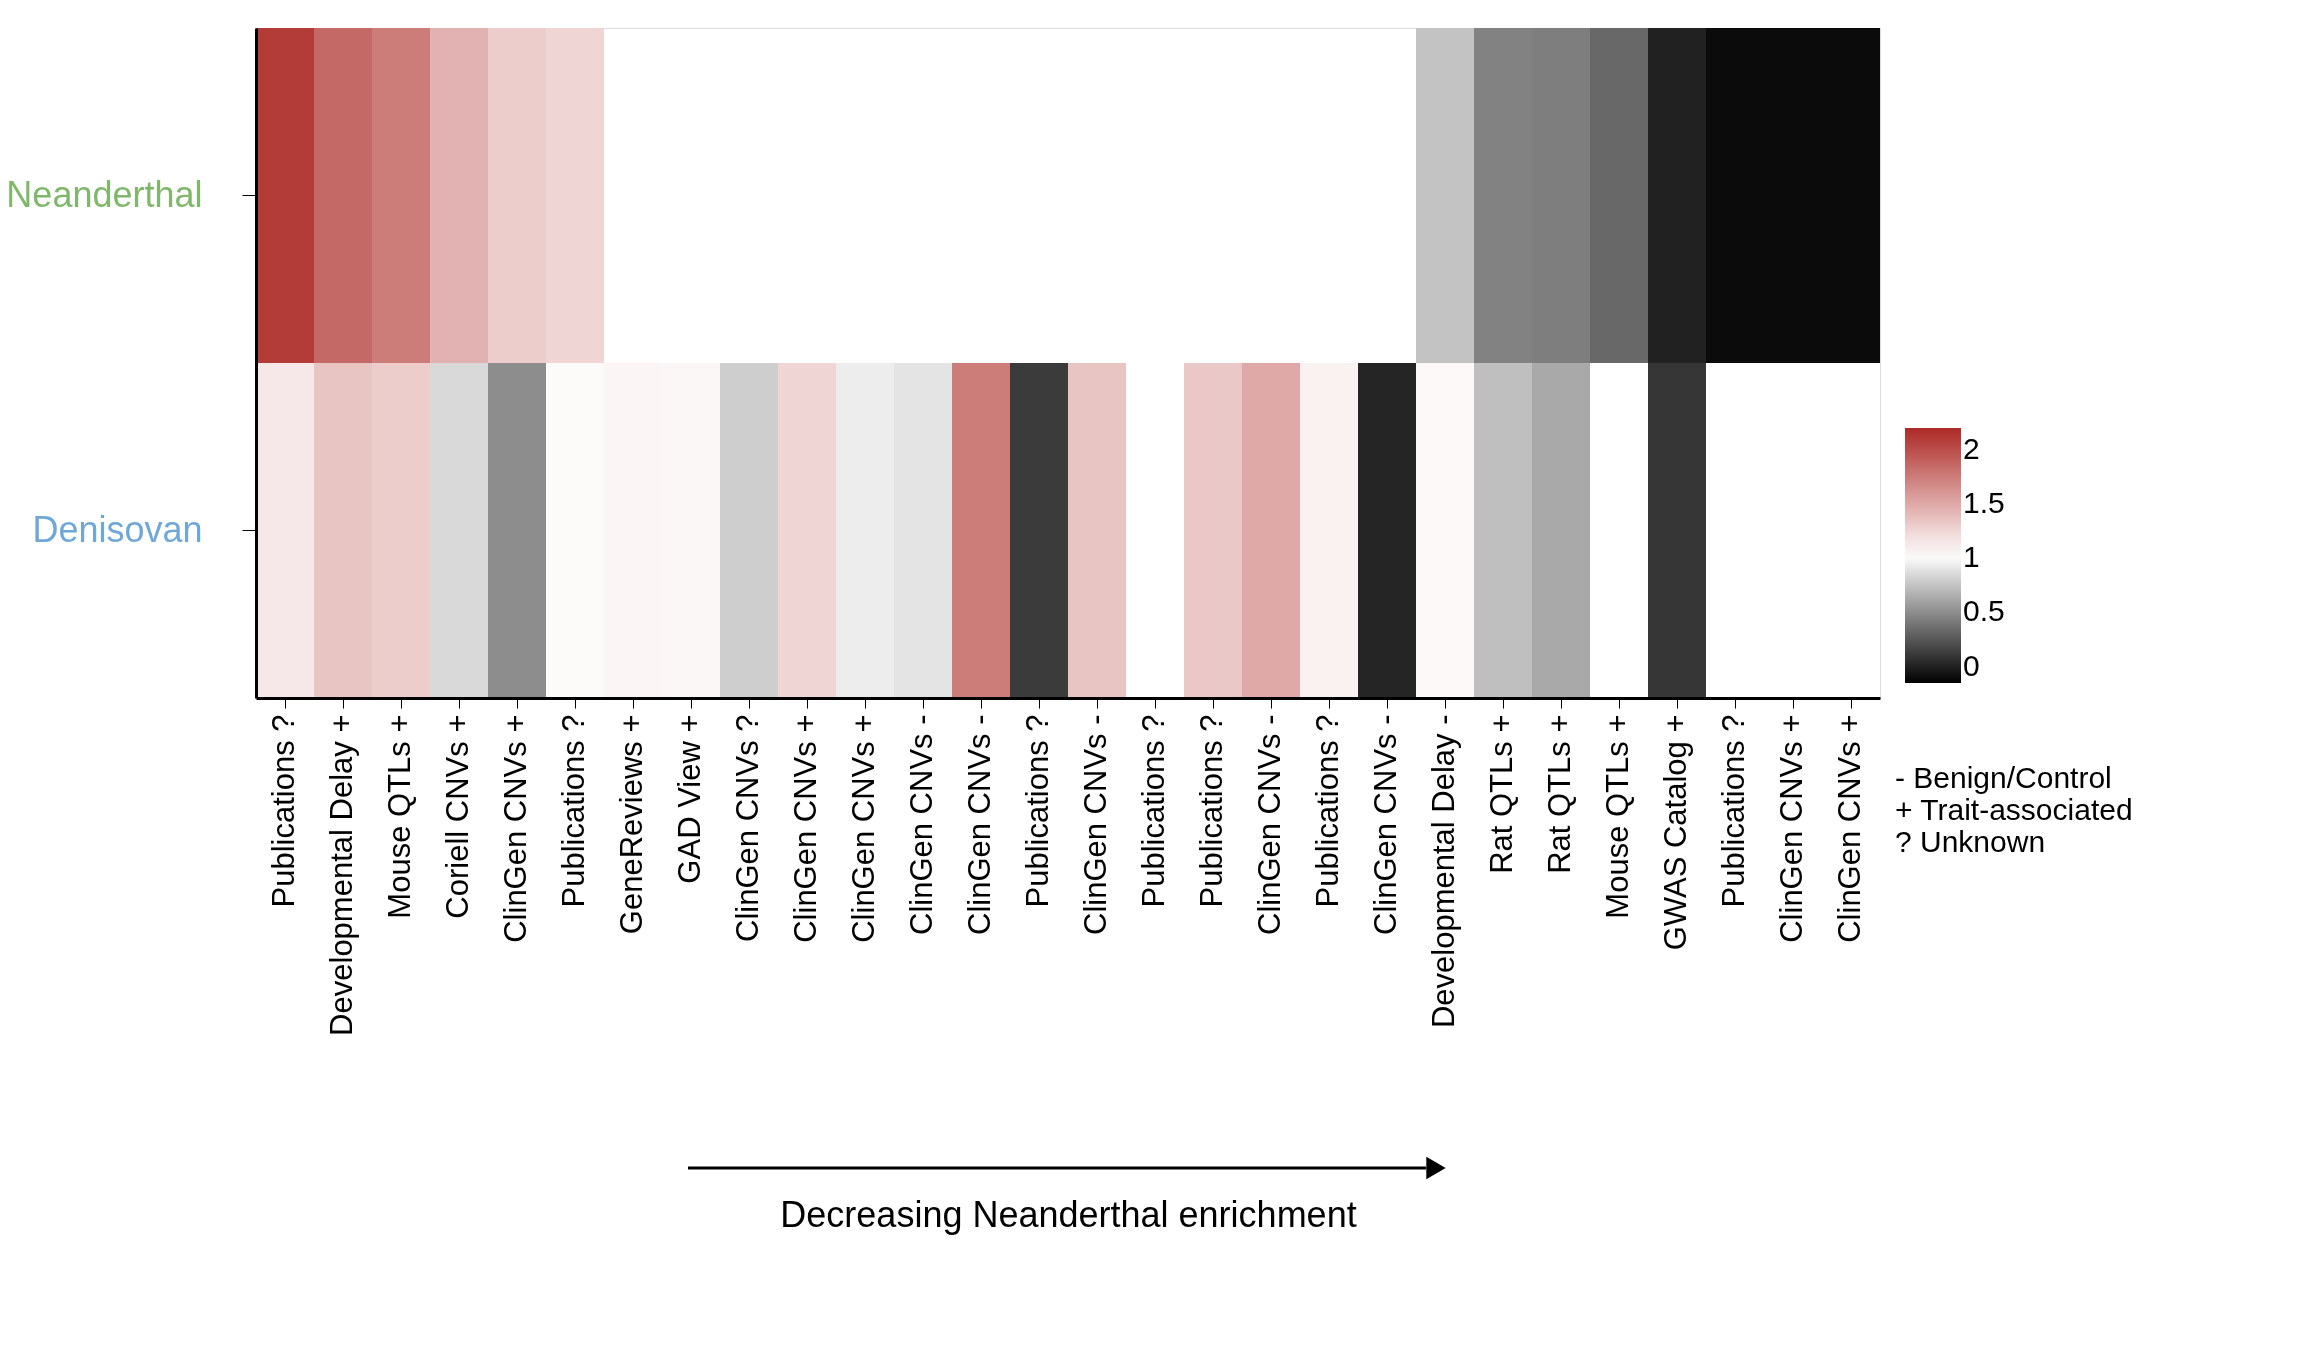 Image resolution: width=2309 pixels, height=1371 pixels. What do you see at coordinates (1970, 841) in the screenshot?
I see `text: ? Unknown` at bounding box center [1970, 841].